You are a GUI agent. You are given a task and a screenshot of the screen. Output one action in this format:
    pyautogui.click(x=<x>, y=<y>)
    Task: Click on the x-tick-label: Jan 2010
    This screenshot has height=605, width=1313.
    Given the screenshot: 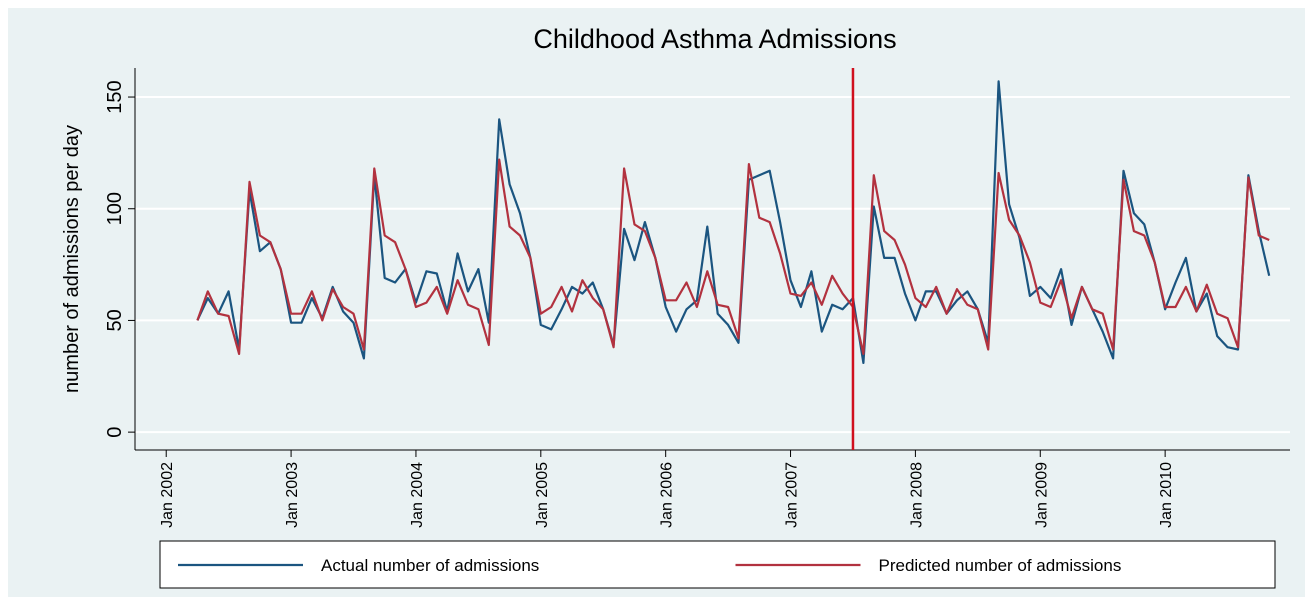 What is the action you would take?
    pyautogui.click(x=1166, y=495)
    